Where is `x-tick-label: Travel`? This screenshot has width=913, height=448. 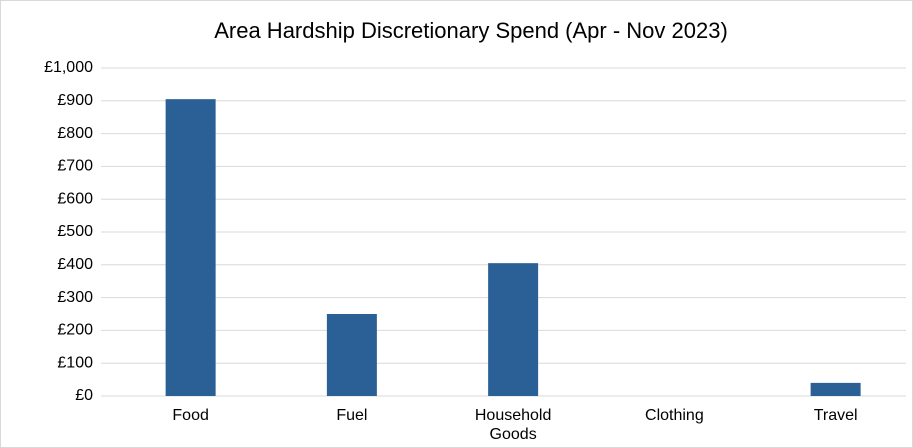 x-tick-label: Travel is located at coordinates (835, 415).